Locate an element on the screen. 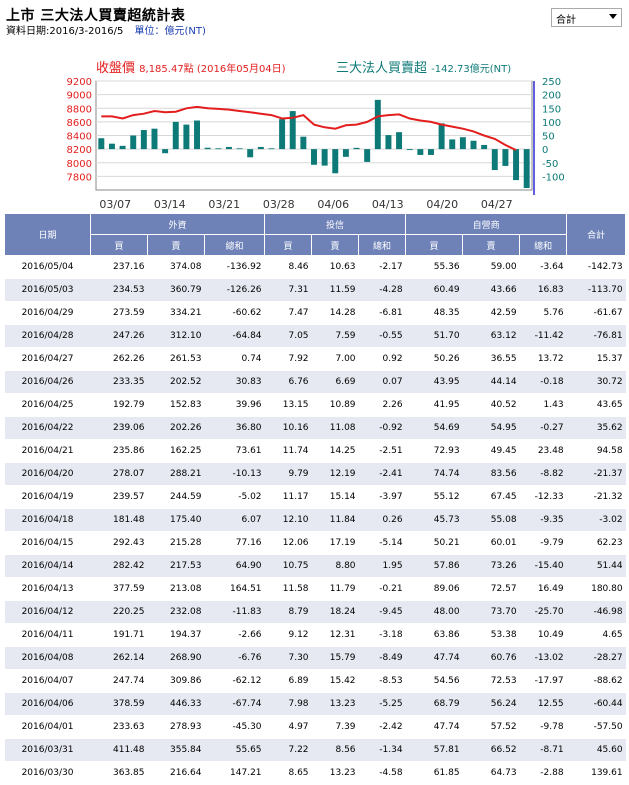  row-value: -5.02 is located at coordinates (234, 497).